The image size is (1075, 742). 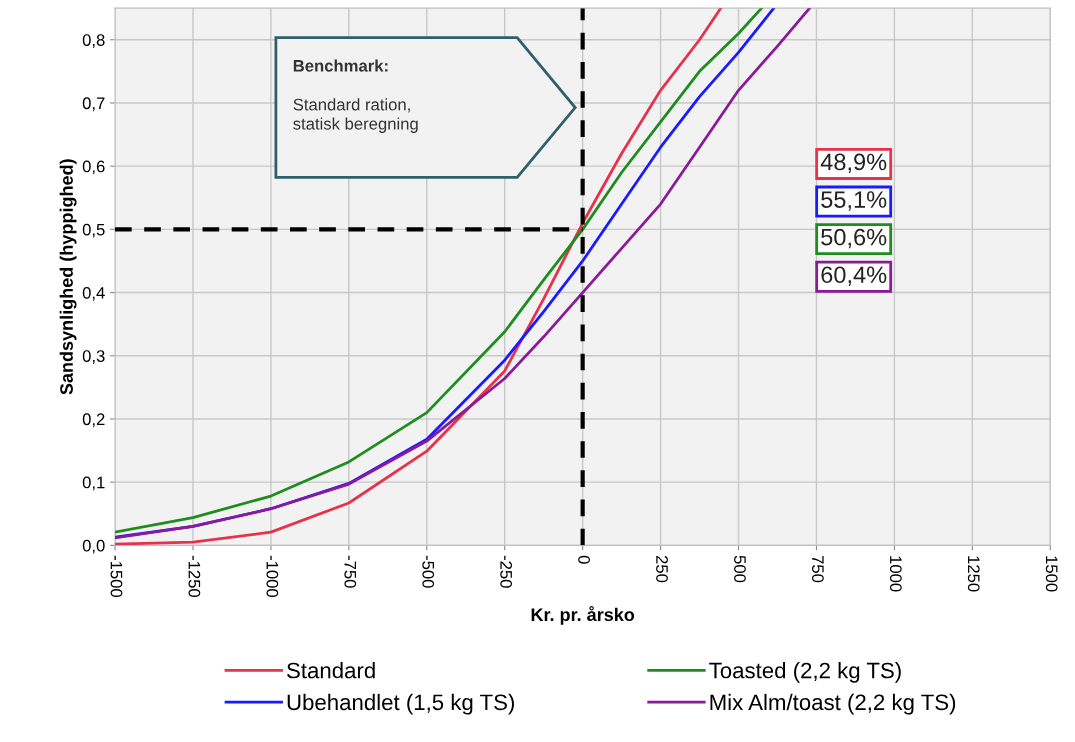 What do you see at coordinates (93, 546) in the screenshot?
I see `y-tick-label: 0,0` at bounding box center [93, 546].